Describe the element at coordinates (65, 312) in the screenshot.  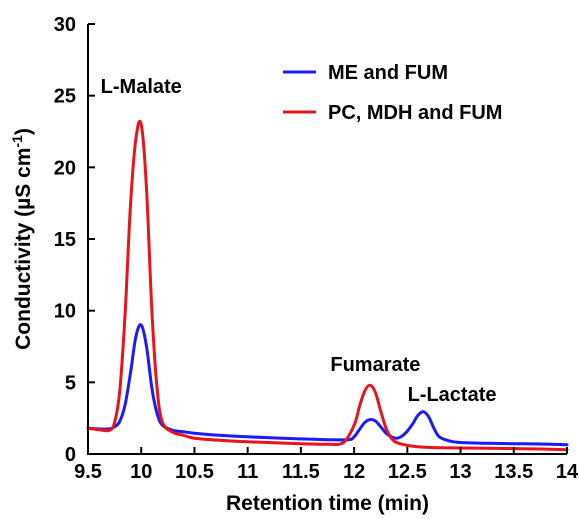
I see `y-tick-label: 10` at that location.